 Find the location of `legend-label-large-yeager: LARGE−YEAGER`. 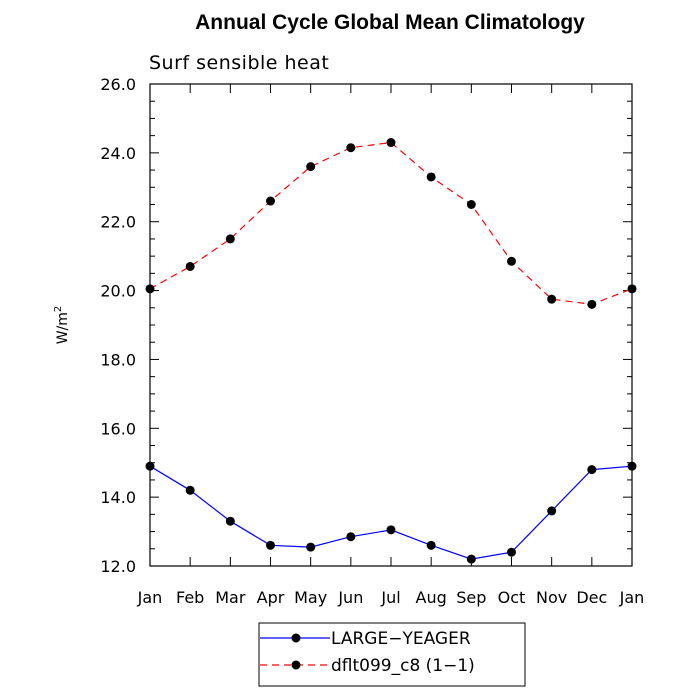

legend-label-large-yeager: LARGE−YEAGER is located at coordinates (401, 639).